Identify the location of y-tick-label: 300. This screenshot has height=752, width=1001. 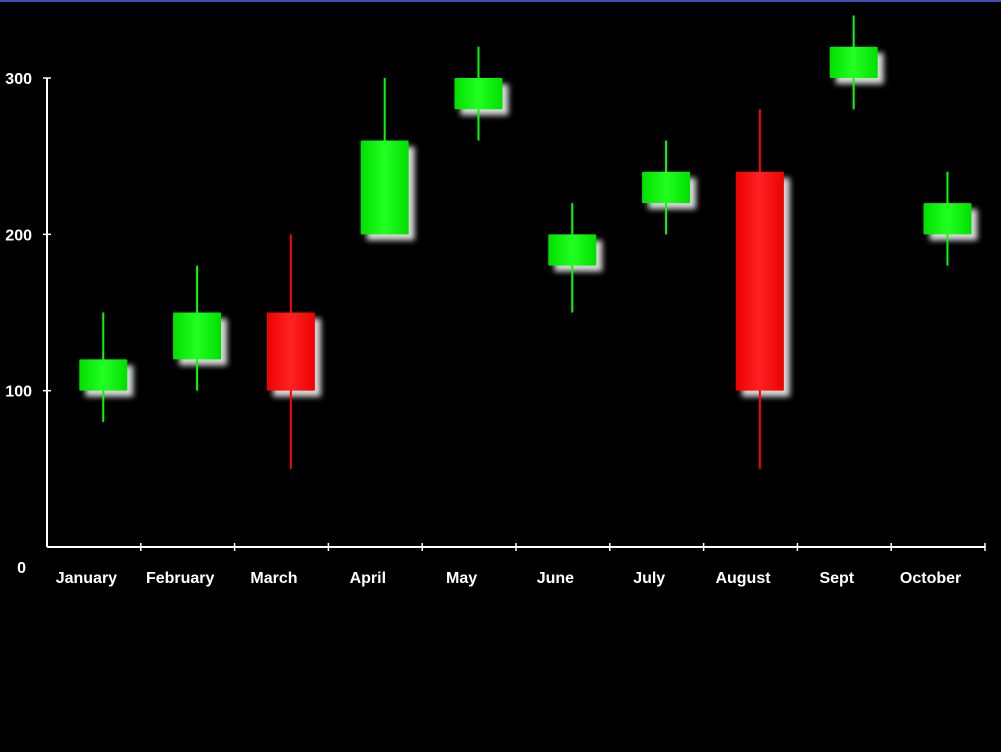
(18, 79).